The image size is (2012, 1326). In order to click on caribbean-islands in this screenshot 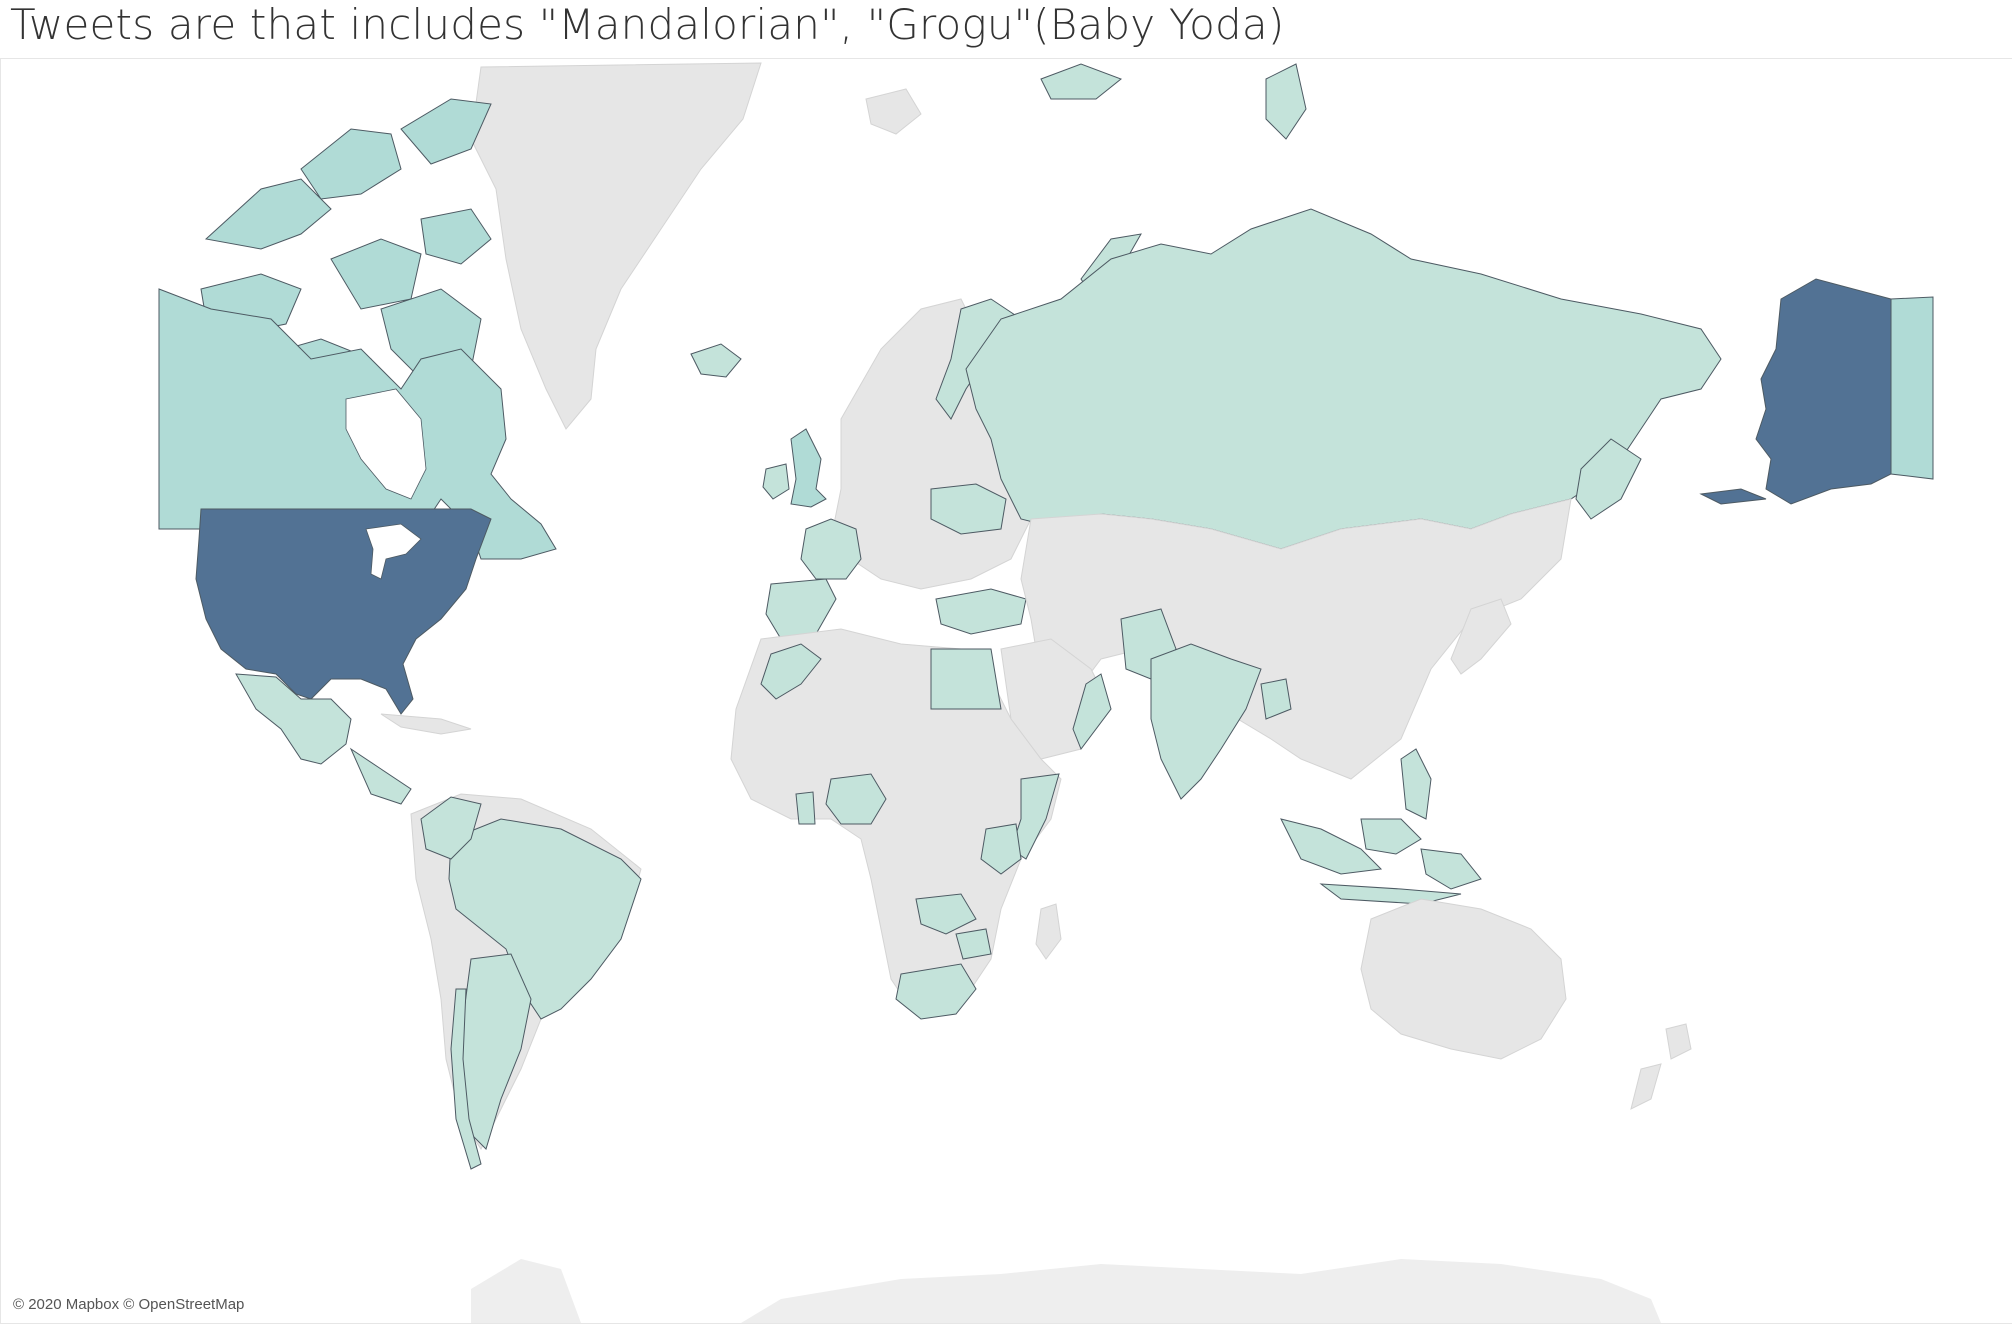, I will do `click(426, 724)`.